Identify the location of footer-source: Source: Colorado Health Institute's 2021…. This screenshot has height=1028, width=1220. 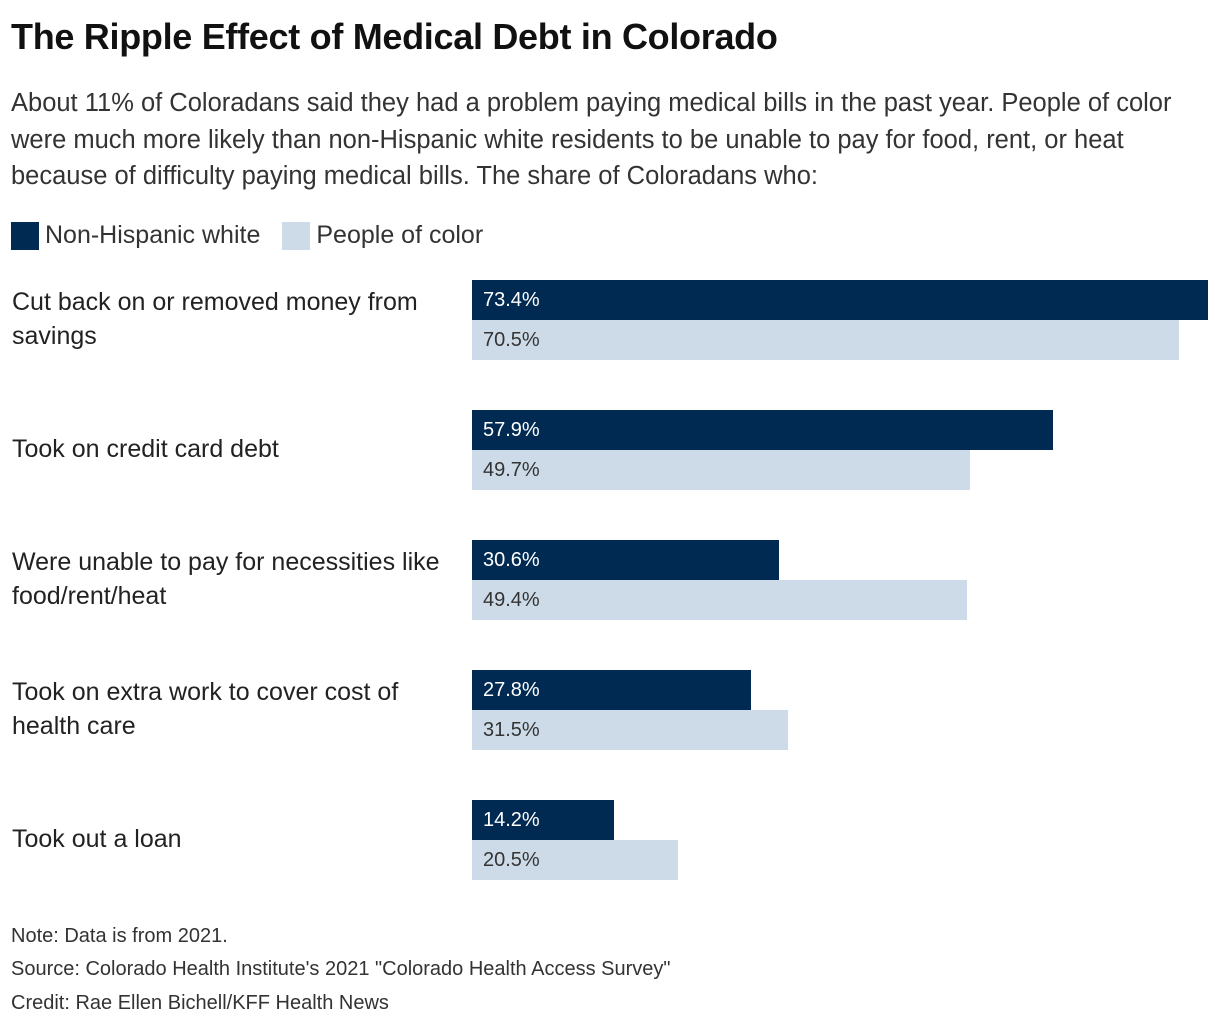
(341, 969).